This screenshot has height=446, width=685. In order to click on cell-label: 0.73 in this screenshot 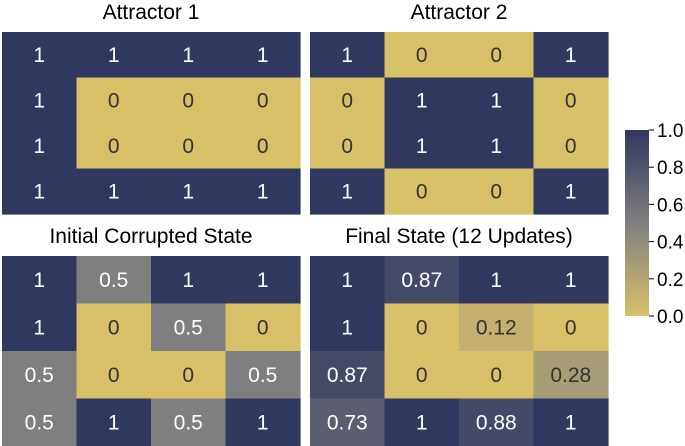, I will do `click(347, 422)`.